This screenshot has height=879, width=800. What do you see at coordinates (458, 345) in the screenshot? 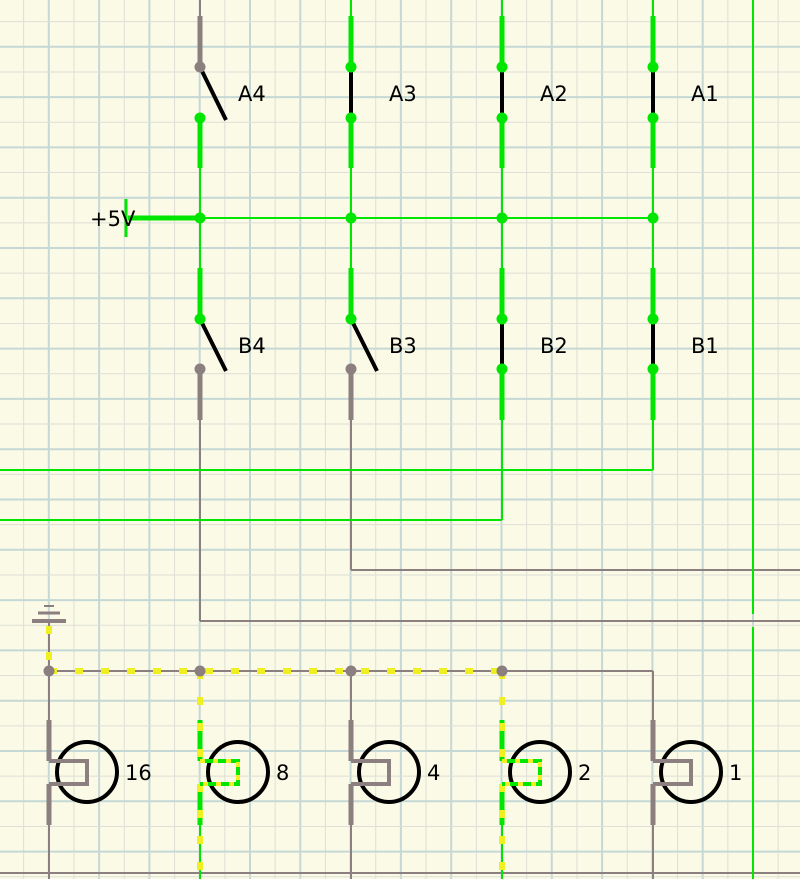
I see `switch-row-b: B4 B3 B2 B1` at bounding box center [458, 345].